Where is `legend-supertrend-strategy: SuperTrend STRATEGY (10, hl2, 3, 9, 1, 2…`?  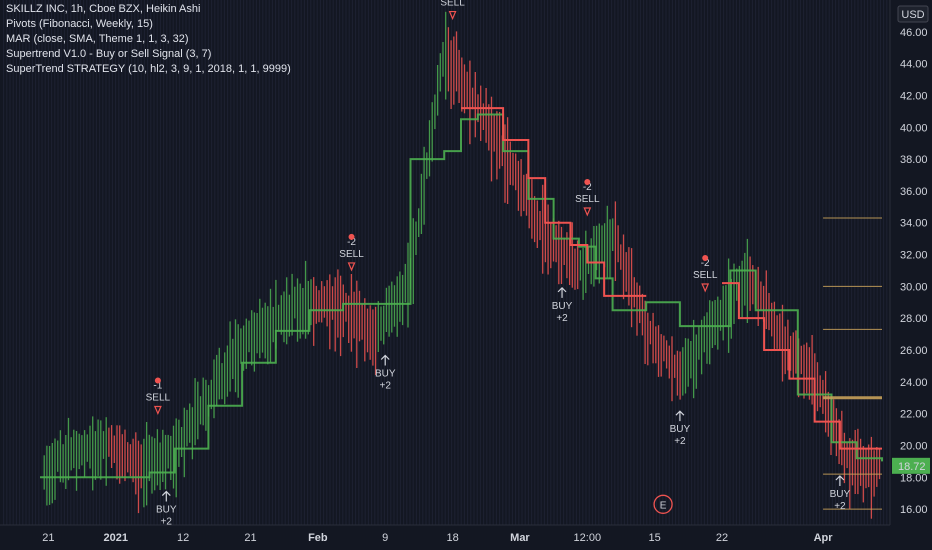
legend-supertrend-strategy: SuperTrend STRATEGY (10, hl2, 3, 9, 1, 2… is located at coordinates (148, 69).